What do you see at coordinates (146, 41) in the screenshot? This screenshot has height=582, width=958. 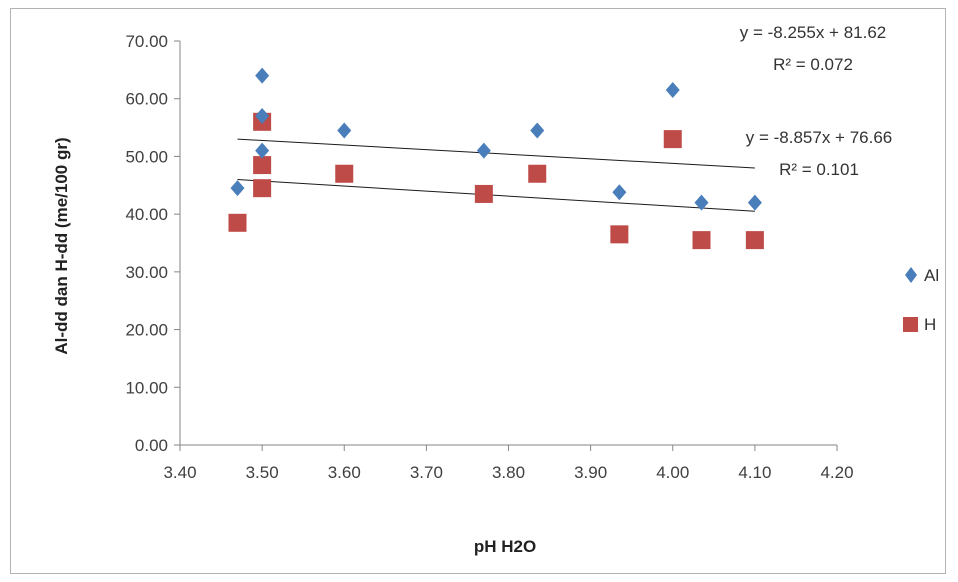 I see `y-tick-label: 70.00` at bounding box center [146, 41].